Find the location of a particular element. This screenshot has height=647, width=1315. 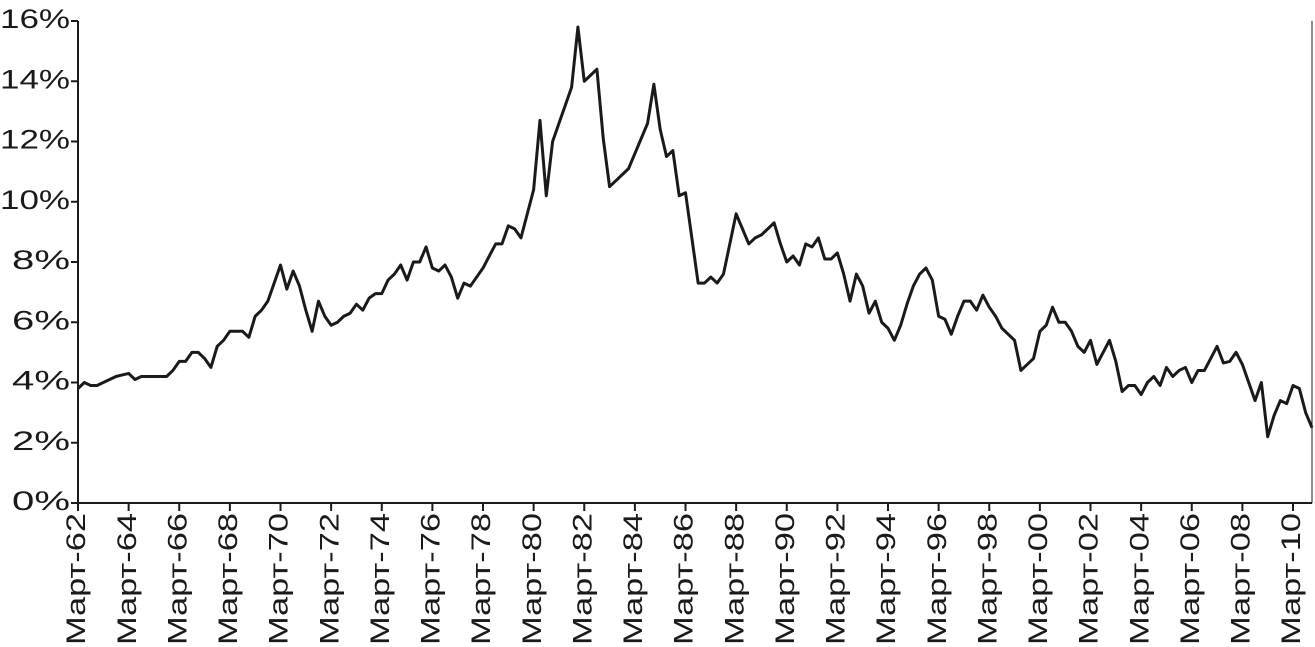

x-tick-label: Март-68 is located at coordinates (228, 579).